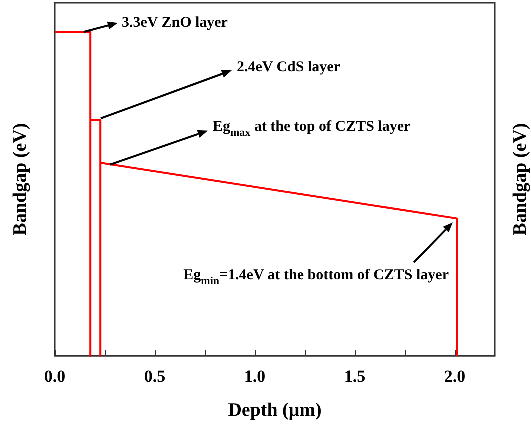 Image resolution: width=531 pixels, height=429 pixels. What do you see at coordinates (275, 410) in the screenshot?
I see `x-axis-title: Depth (μm)` at bounding box center [275, 410].